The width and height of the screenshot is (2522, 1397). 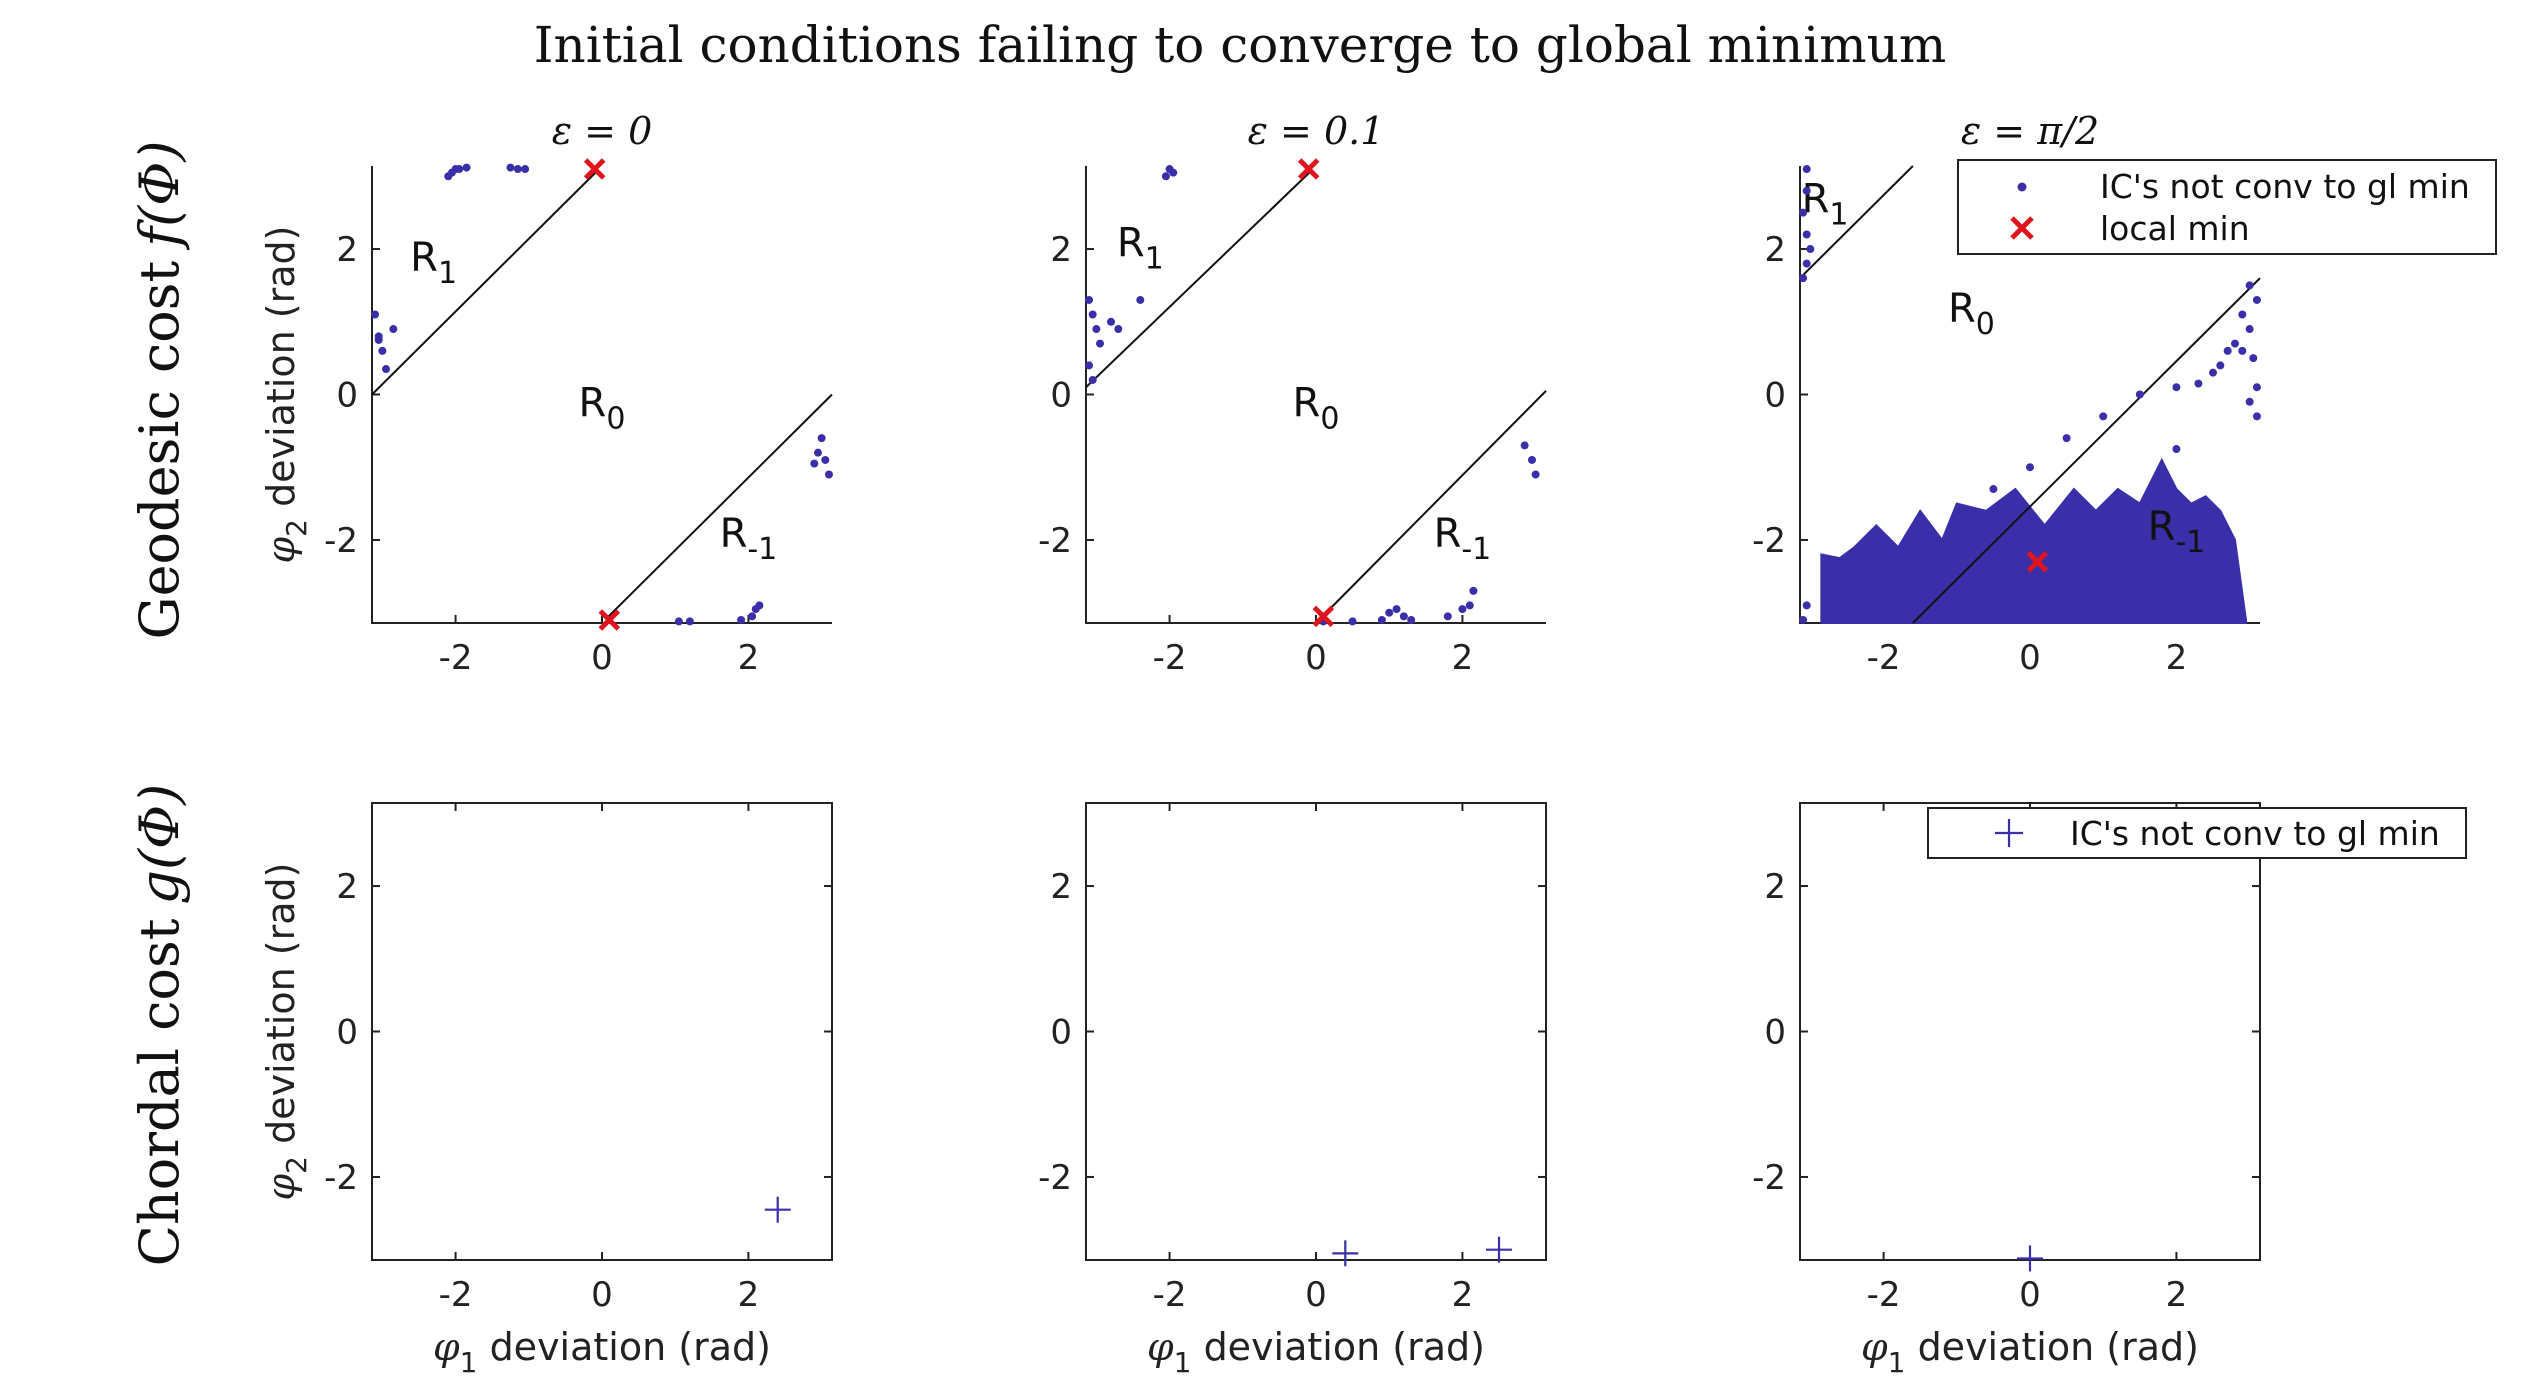 I want to click on legend-localmin-label: local min, so click(x=2175, y=228).